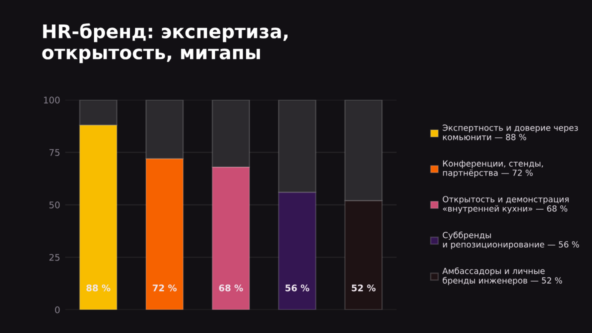  I want to click on y-tick-label: 100, so click(52, 100).